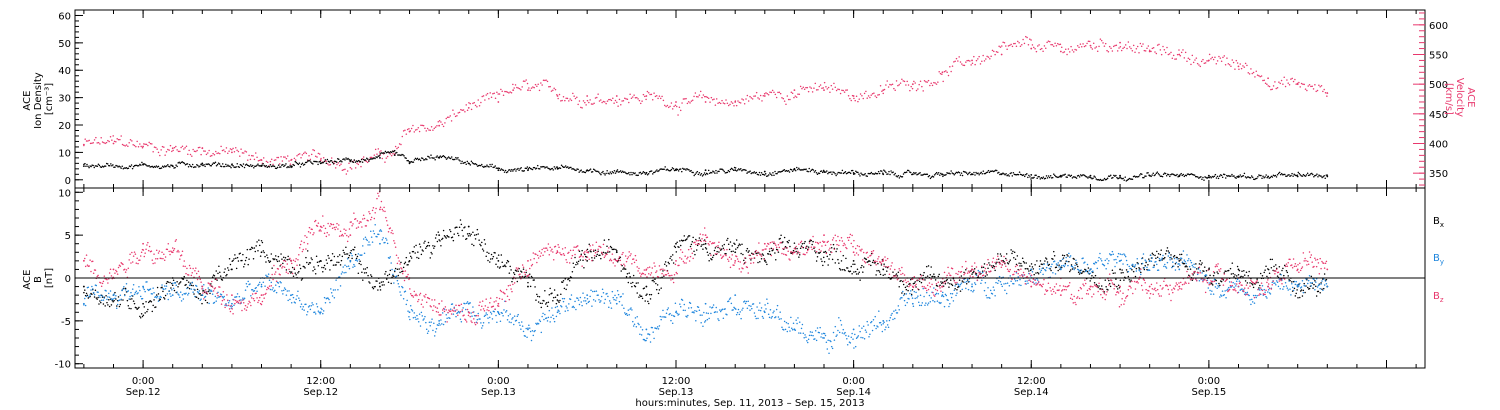  I want to click on by-point, so click(1060, 269).